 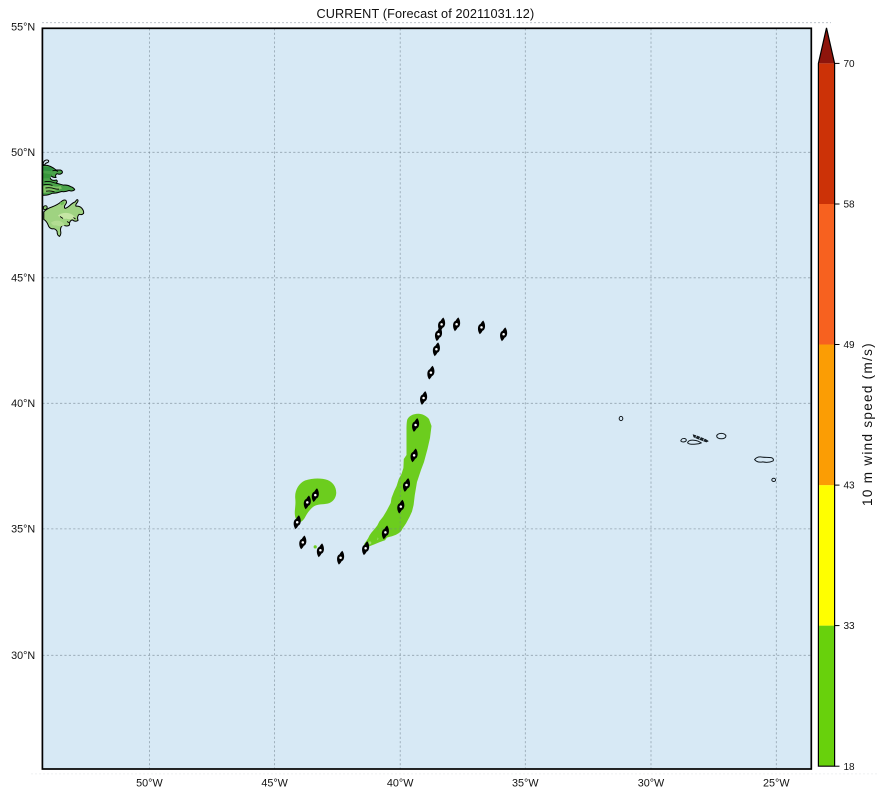 What do you see at coordinates (23, 404) in the screenshot?
I see `svg-text: 40°N` at bounding box center [23, 404].